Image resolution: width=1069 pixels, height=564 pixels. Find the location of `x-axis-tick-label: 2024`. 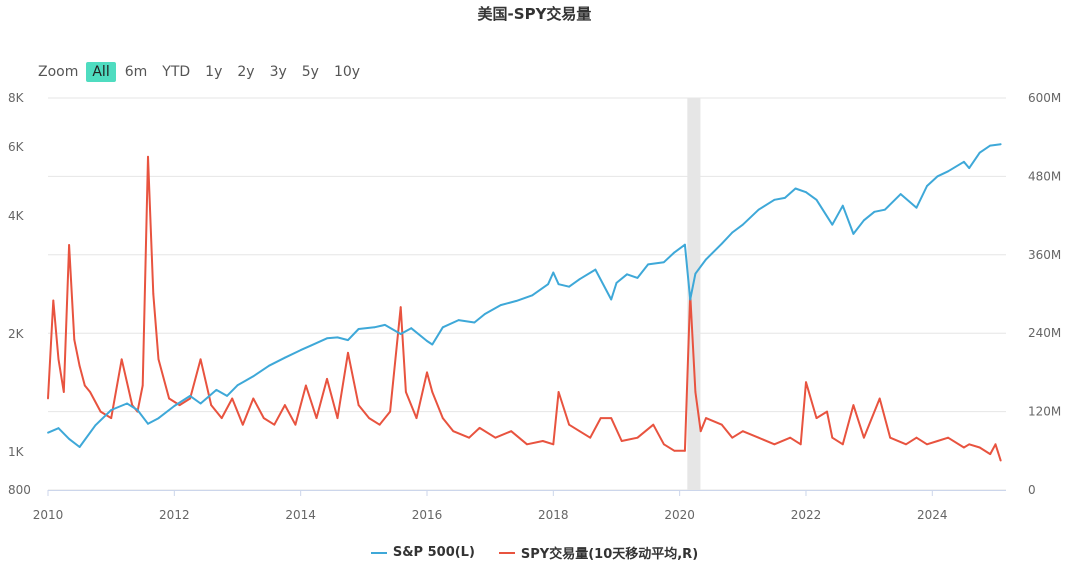

x-axis-tick-label: 2024 is located at coordinates (932, 515).